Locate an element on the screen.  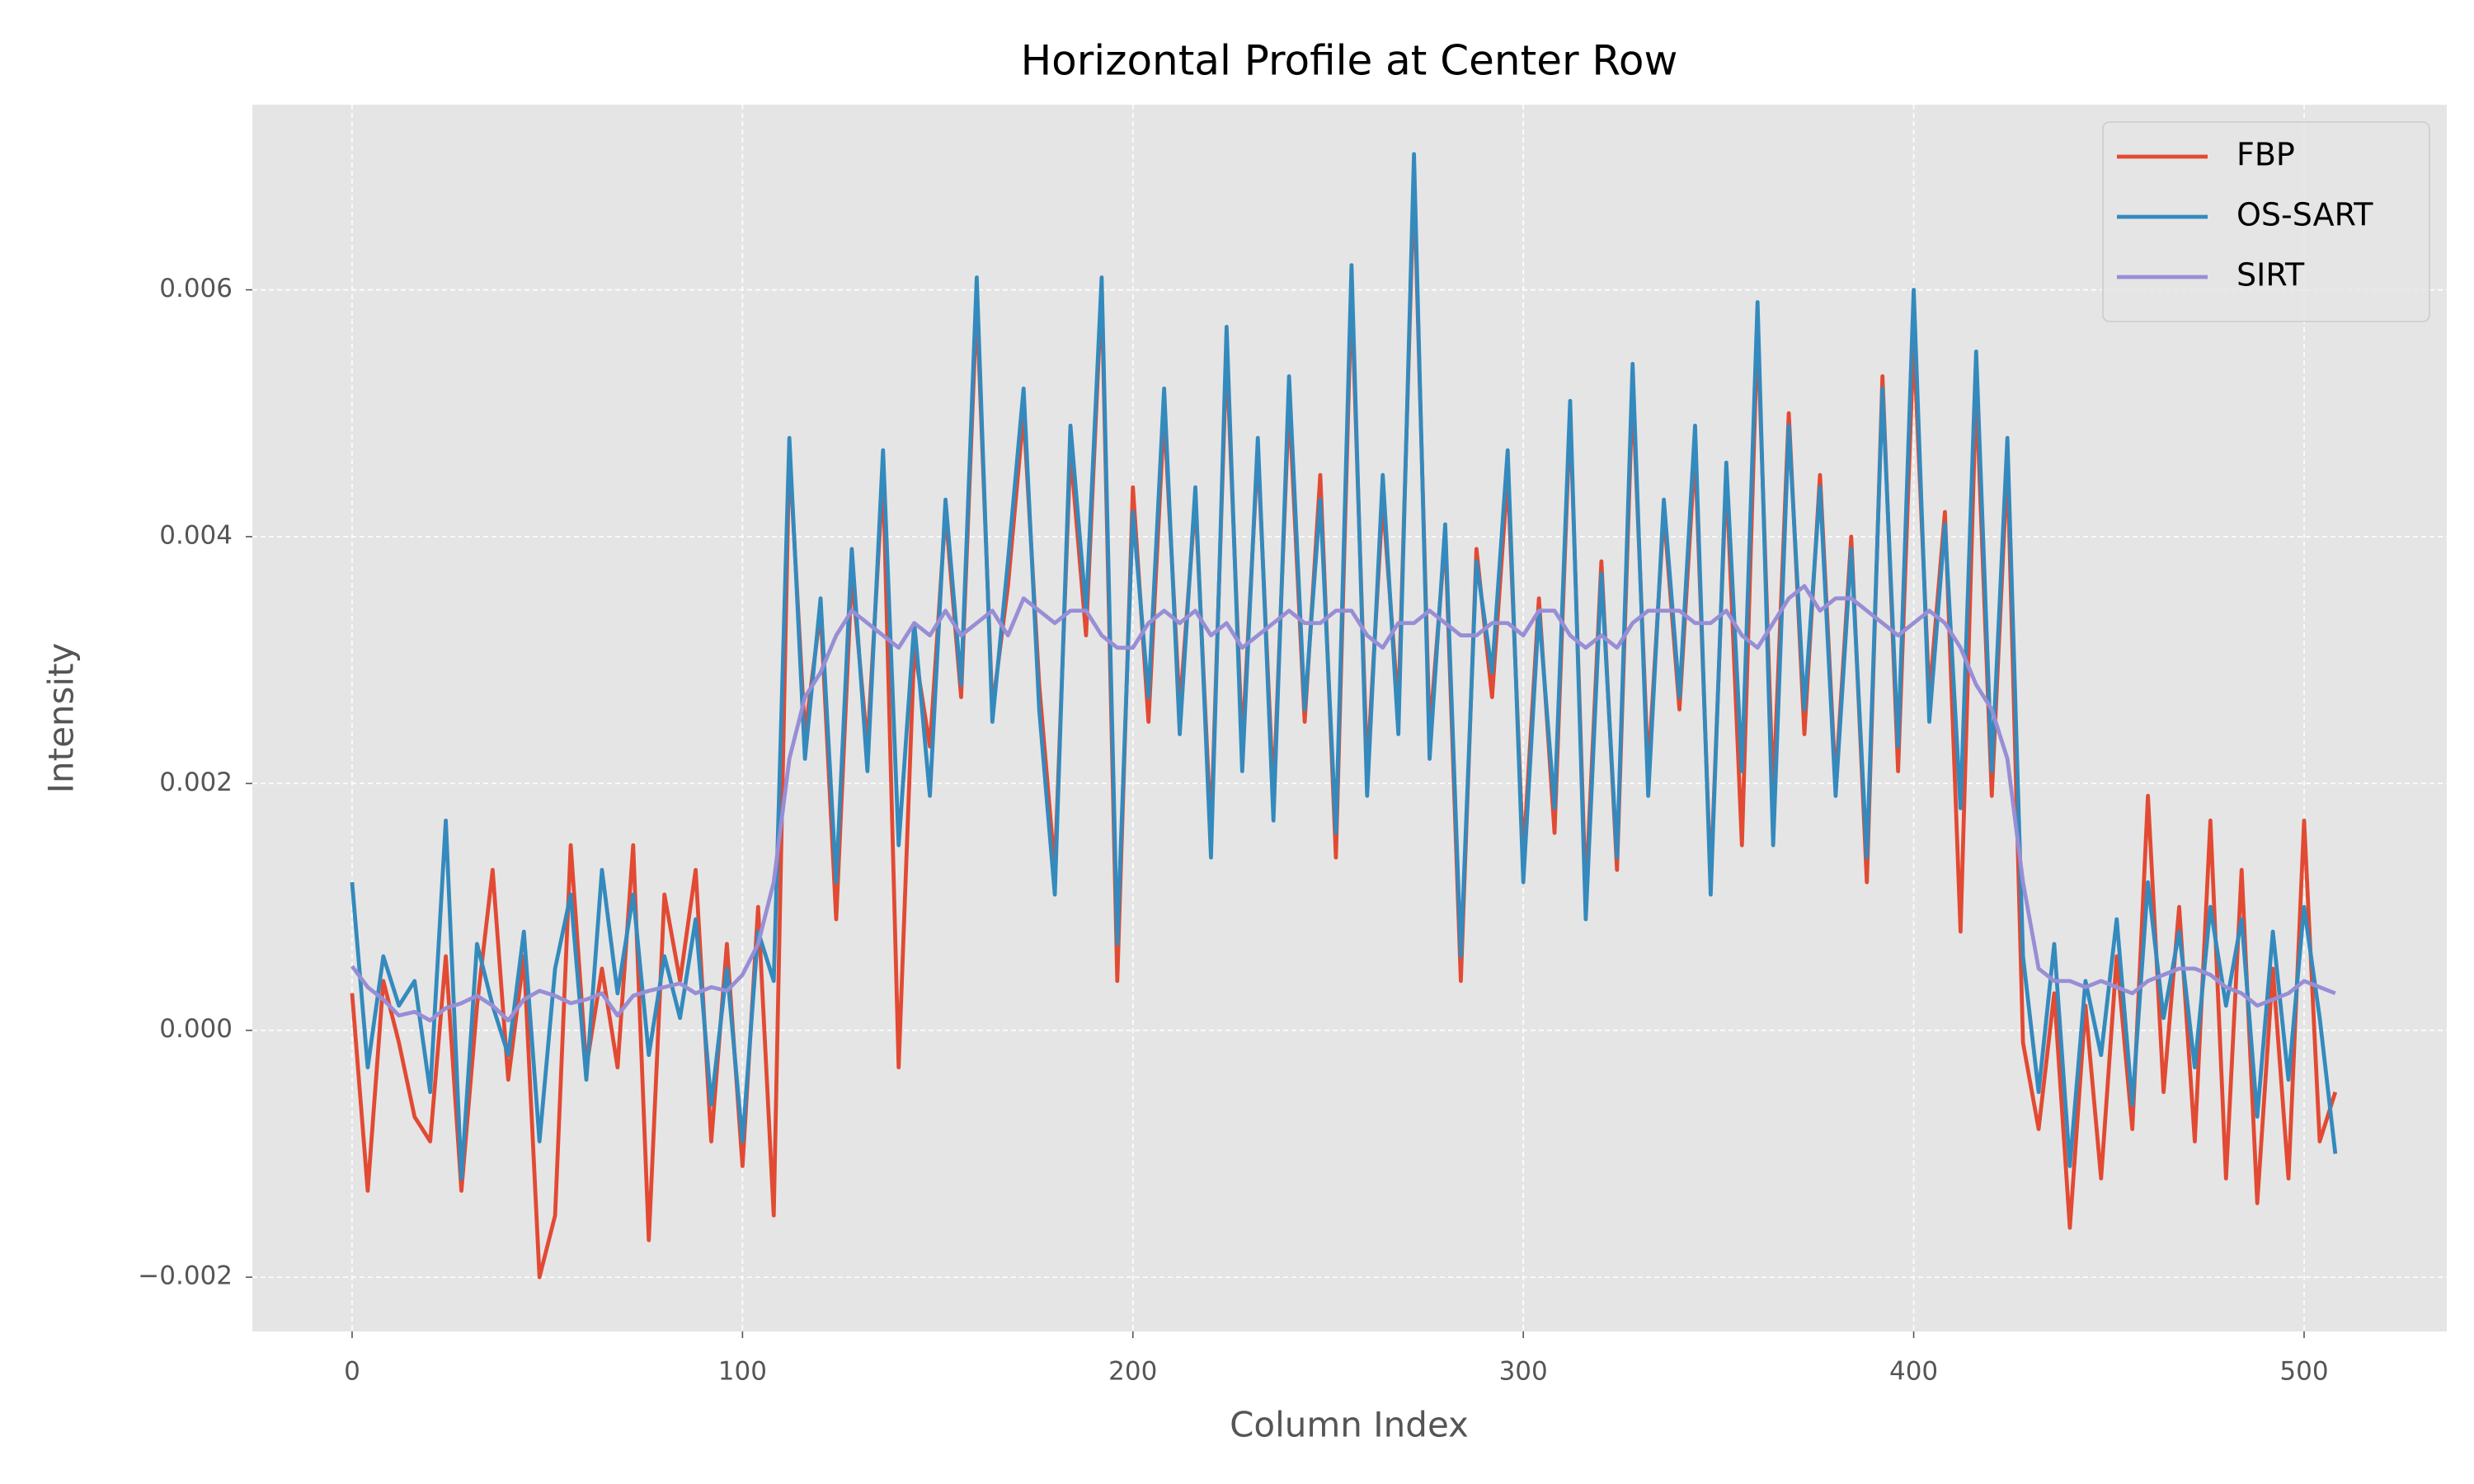
x-axis-label: Column Index is located at coordinates (1349, 1425).